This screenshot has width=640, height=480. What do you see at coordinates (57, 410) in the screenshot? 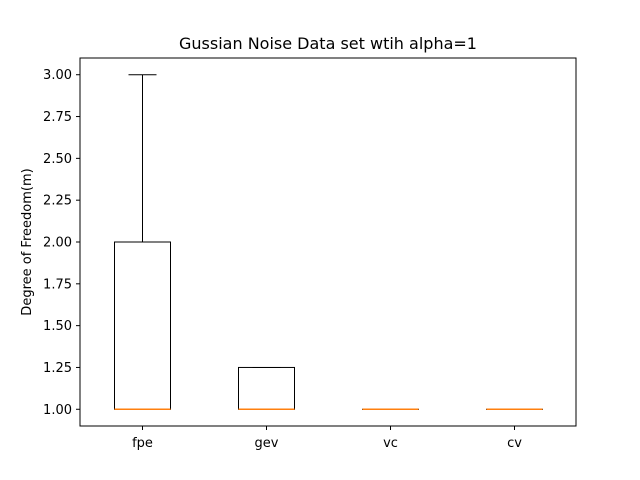
I see `y-tick-label: 1.00` at bounding box center [57, 410].